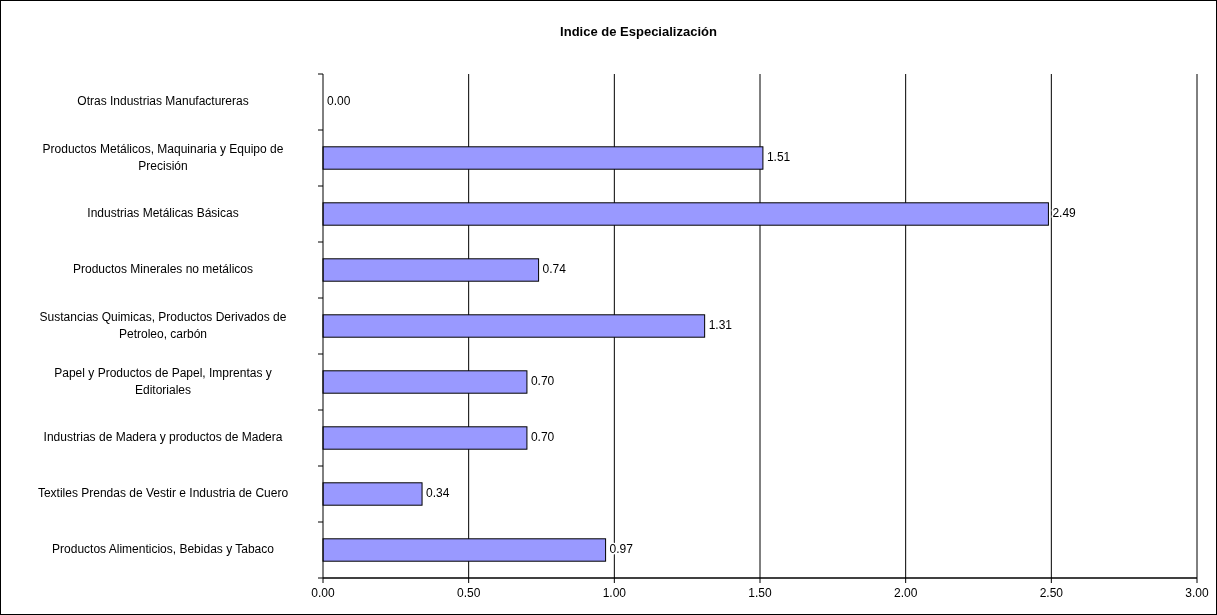 The height and width of the screenshot is (615, 1217). Describe the element at coordinates (163, 269) in the screenshot. I see `y-tick-label: Productos Minerales no metálicos` at that location.